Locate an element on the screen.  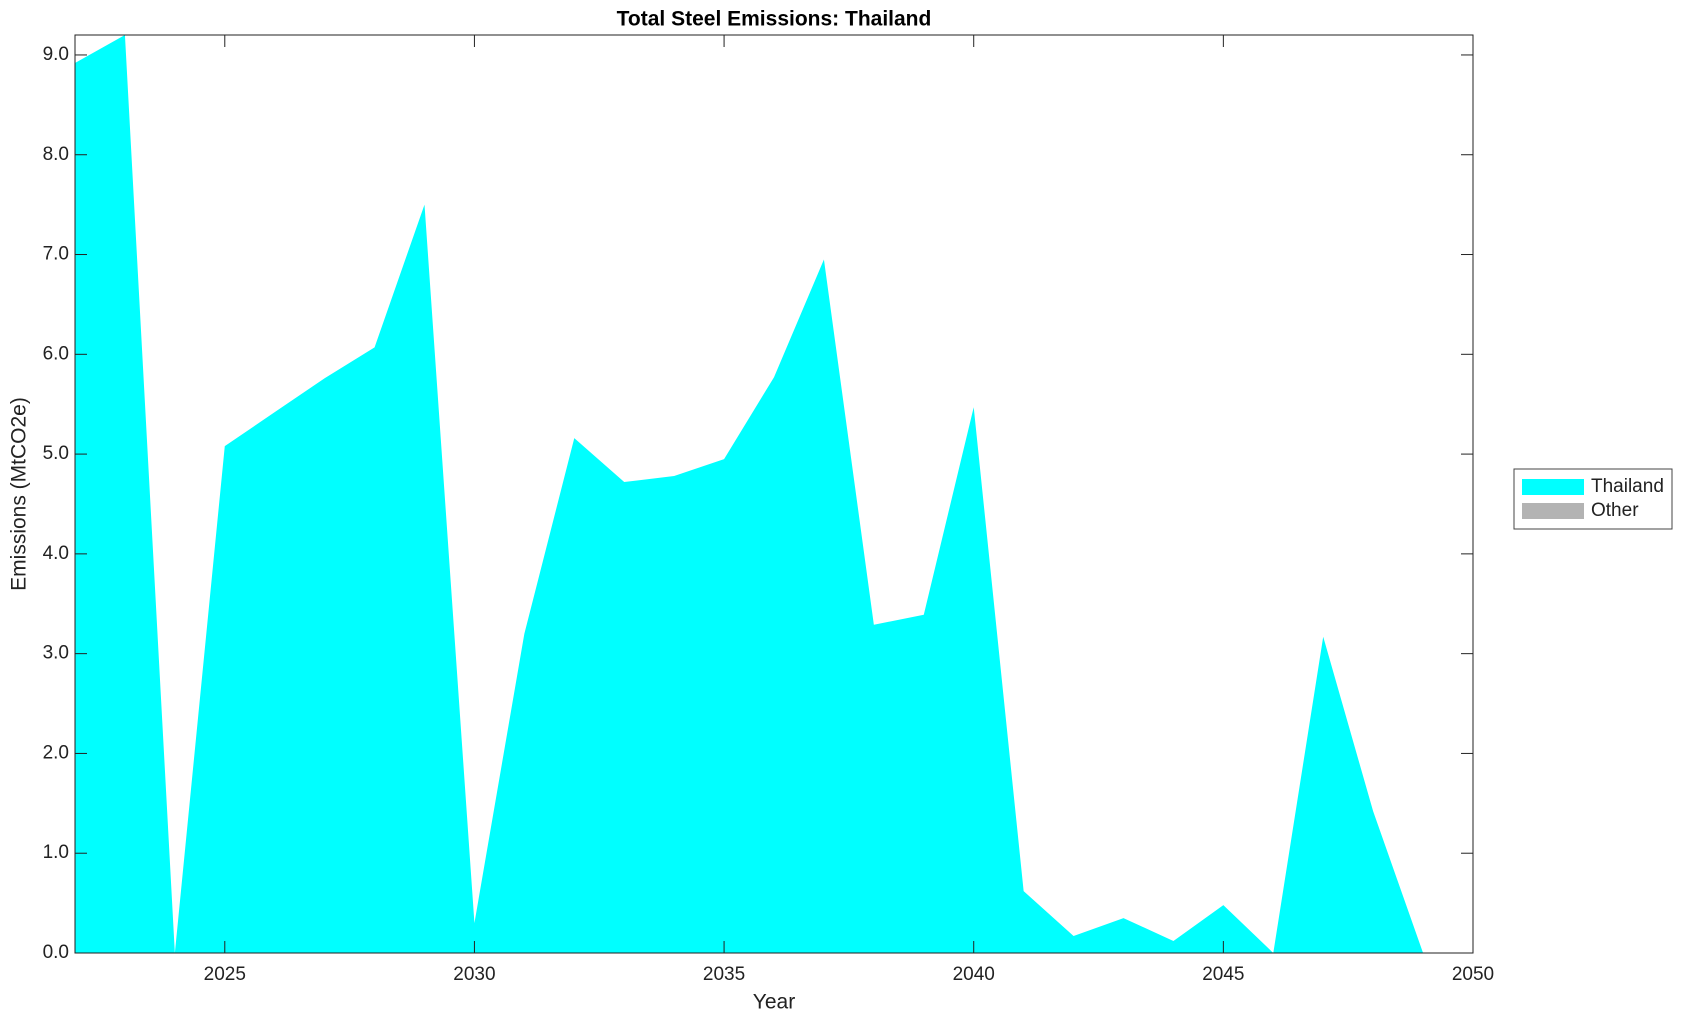
y-tick-label: 2.0 is located at coordinates (56, 752).